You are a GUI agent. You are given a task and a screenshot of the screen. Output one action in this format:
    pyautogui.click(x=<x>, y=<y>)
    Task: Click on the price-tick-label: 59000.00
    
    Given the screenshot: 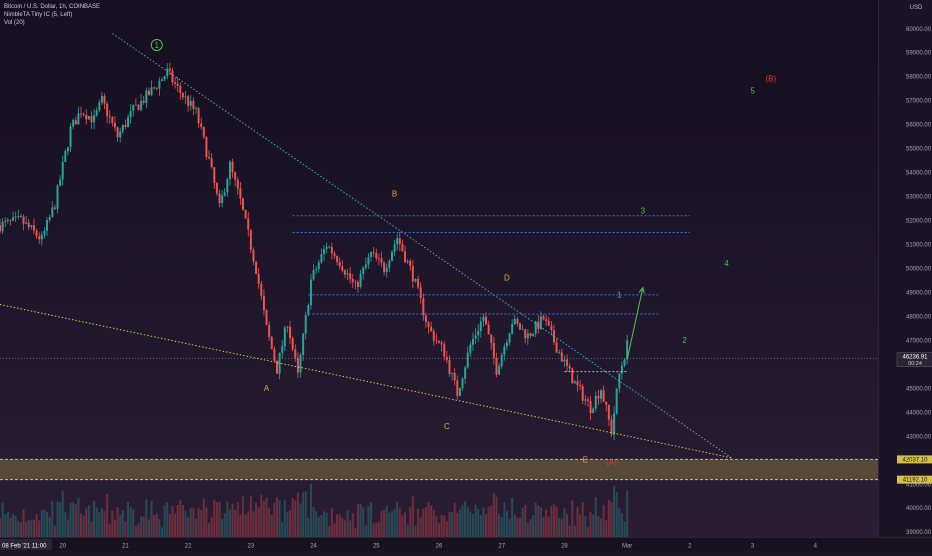 What is the action you would take?
    pyautogui.click(x=919, y=54)
    